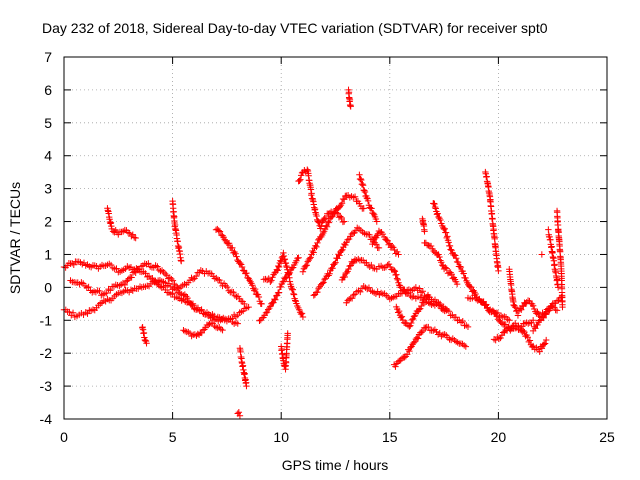  Describe the element at coordinates (335, 465) in the screenshot. I see `x-axis-label: GPS time / hours` at that location.